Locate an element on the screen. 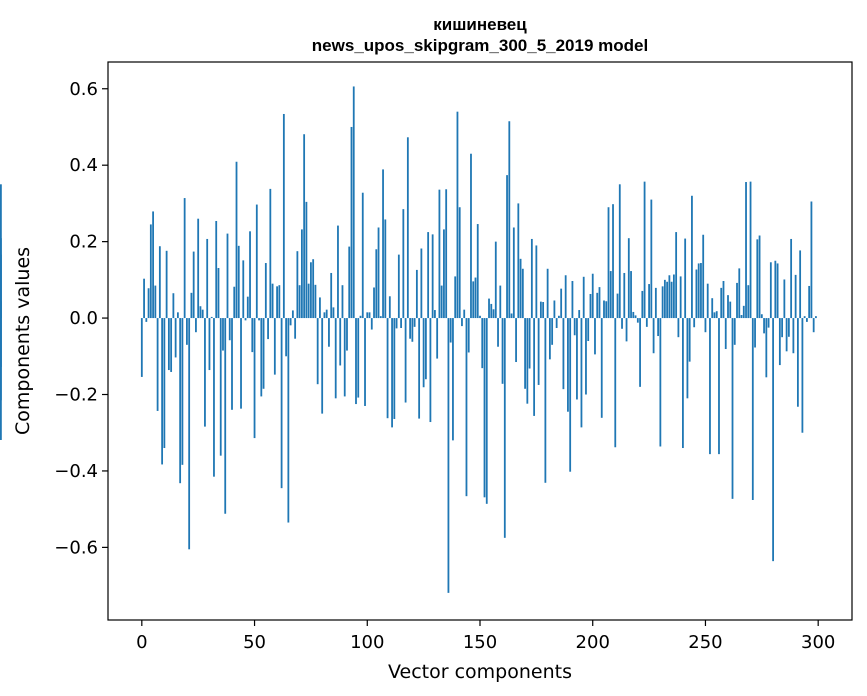 The image size is (867, 696). x-tick-label: 0 is located at coordinates (141, 642).